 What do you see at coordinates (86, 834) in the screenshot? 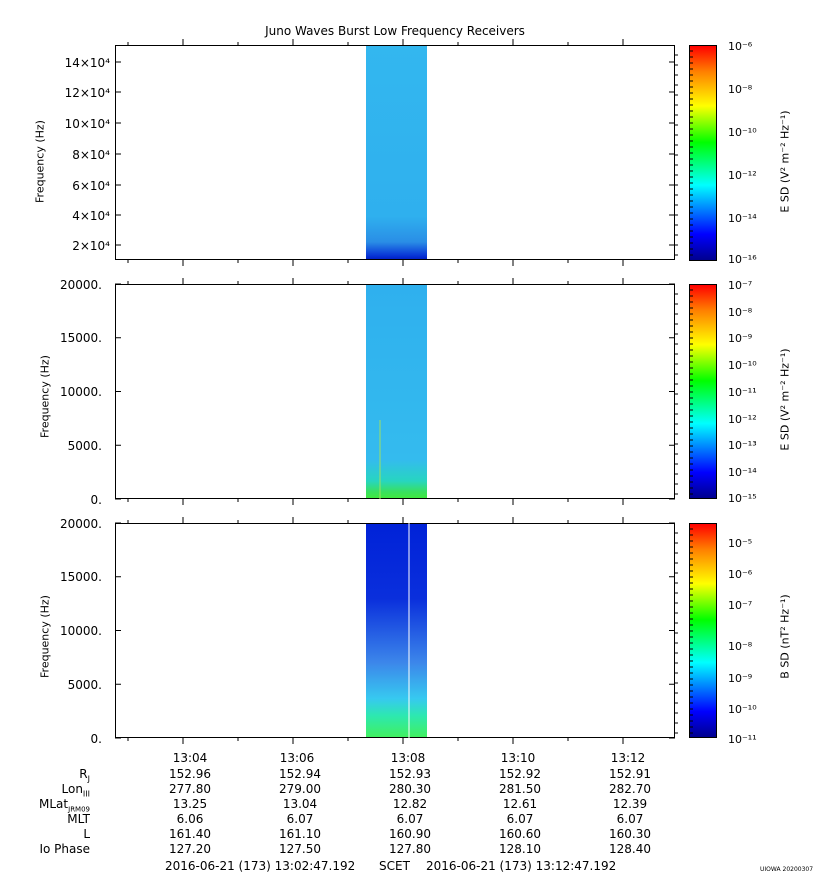
I see `ephemeris-label: L` at bounding box center [86, 834].